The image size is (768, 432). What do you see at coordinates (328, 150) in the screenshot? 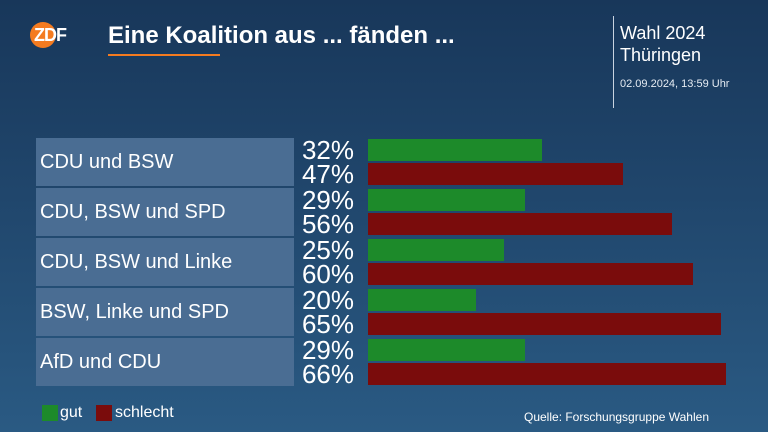
I see `data-label-gut: 32%` at bounding box center [328, 150].